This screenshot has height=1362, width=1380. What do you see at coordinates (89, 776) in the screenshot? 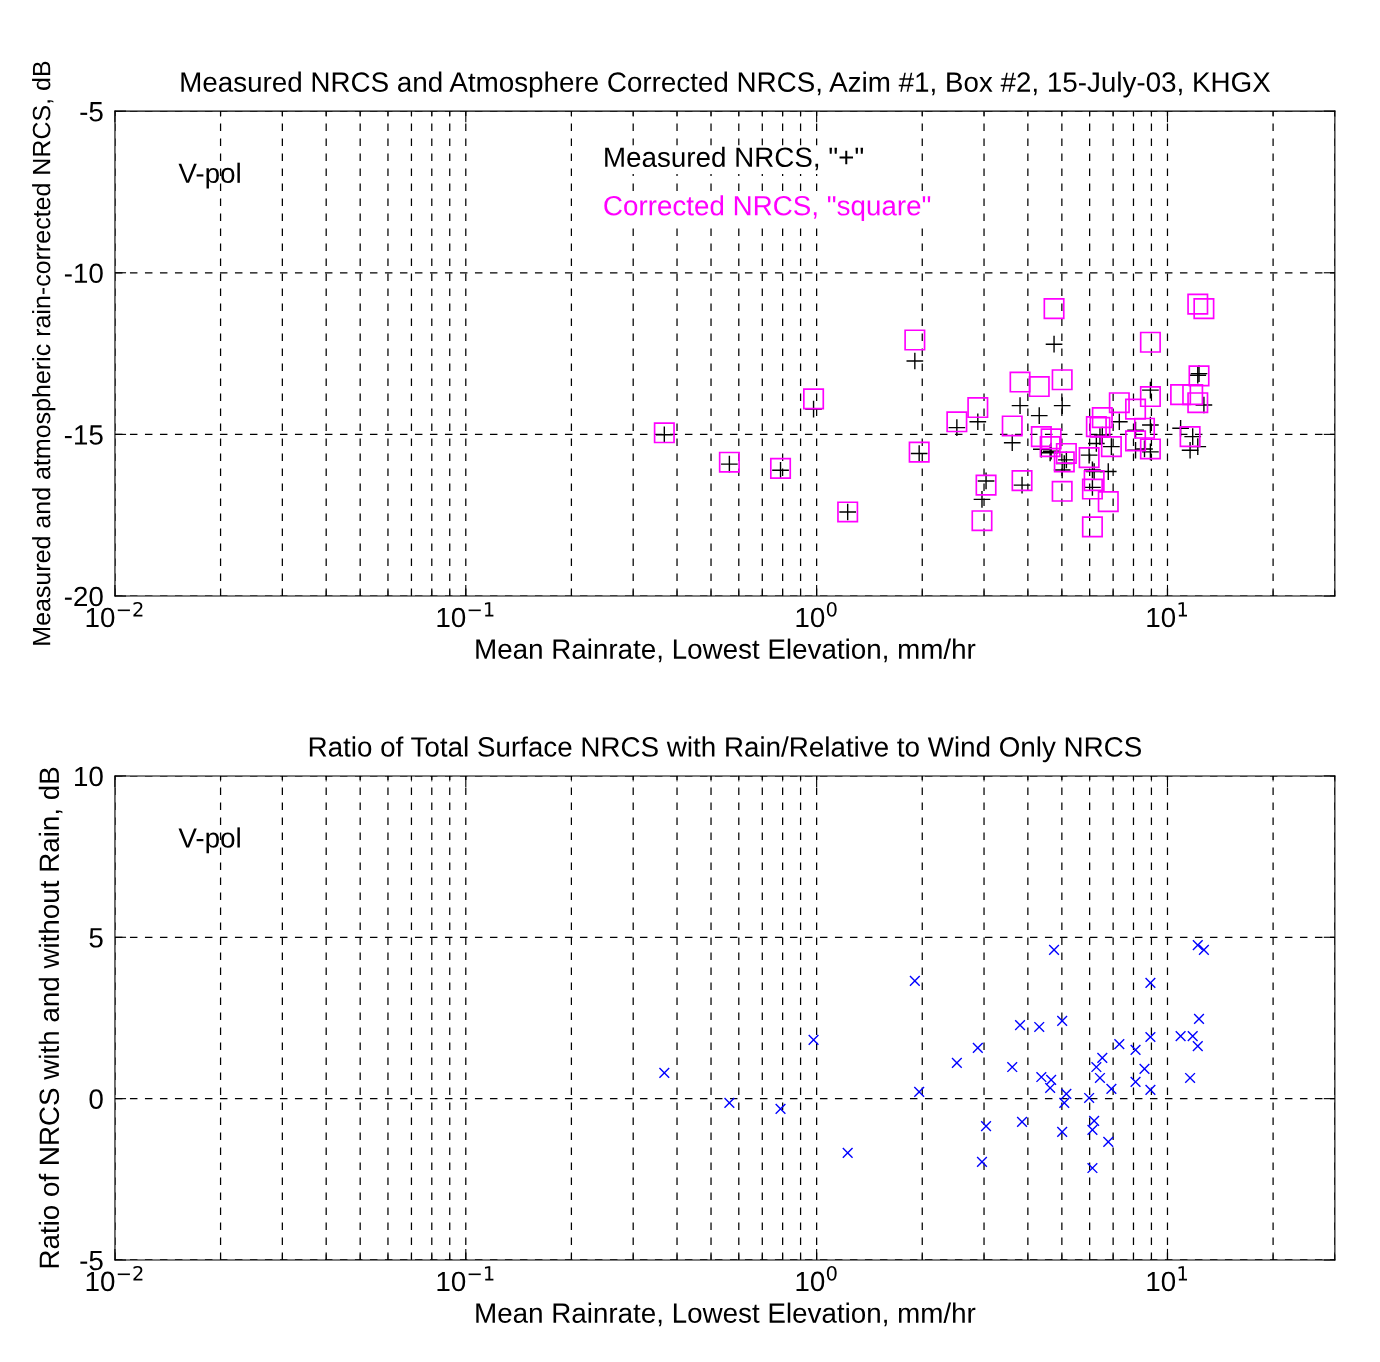
I see `y-tick-label: 10` at bounding box center [89, 776].